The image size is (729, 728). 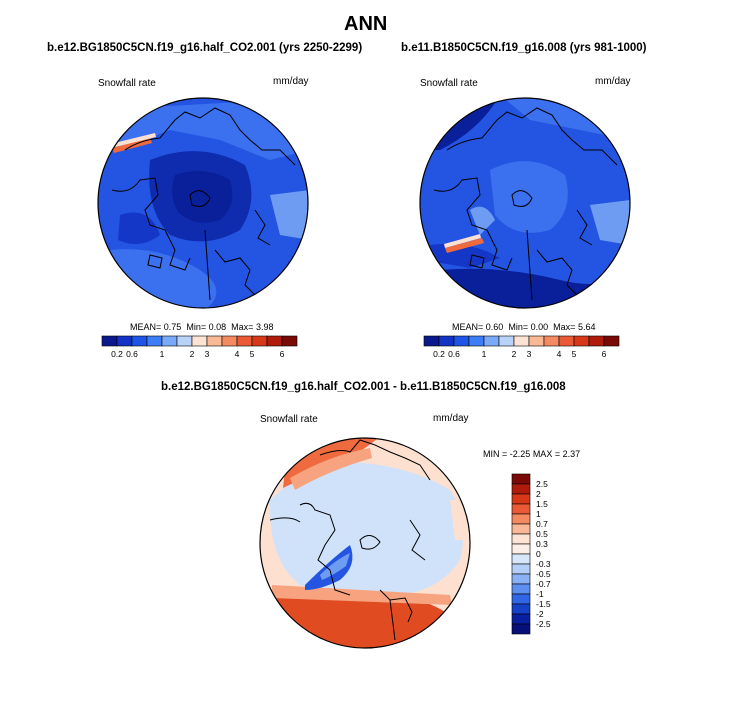 What do you see at coordinates (449, 83) in the screenshot?
I see `panel2-field-label: Snowfall rate` at bounding box center [449, 83].